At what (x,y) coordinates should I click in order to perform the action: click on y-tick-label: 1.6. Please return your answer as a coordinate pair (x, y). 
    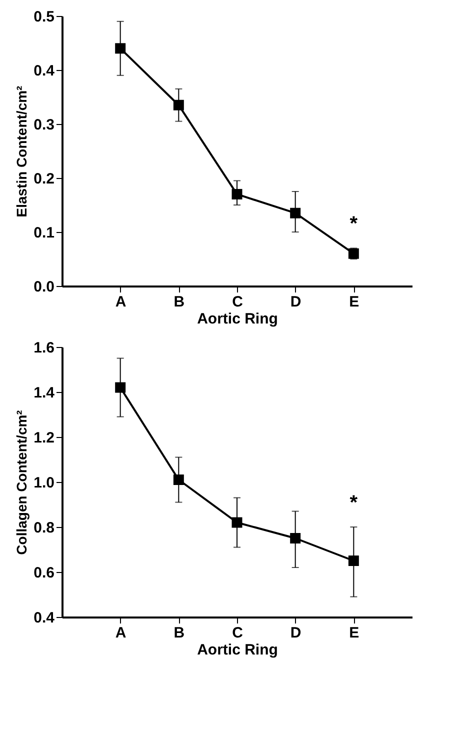
    Looking at the image, I should click on (44, 348).